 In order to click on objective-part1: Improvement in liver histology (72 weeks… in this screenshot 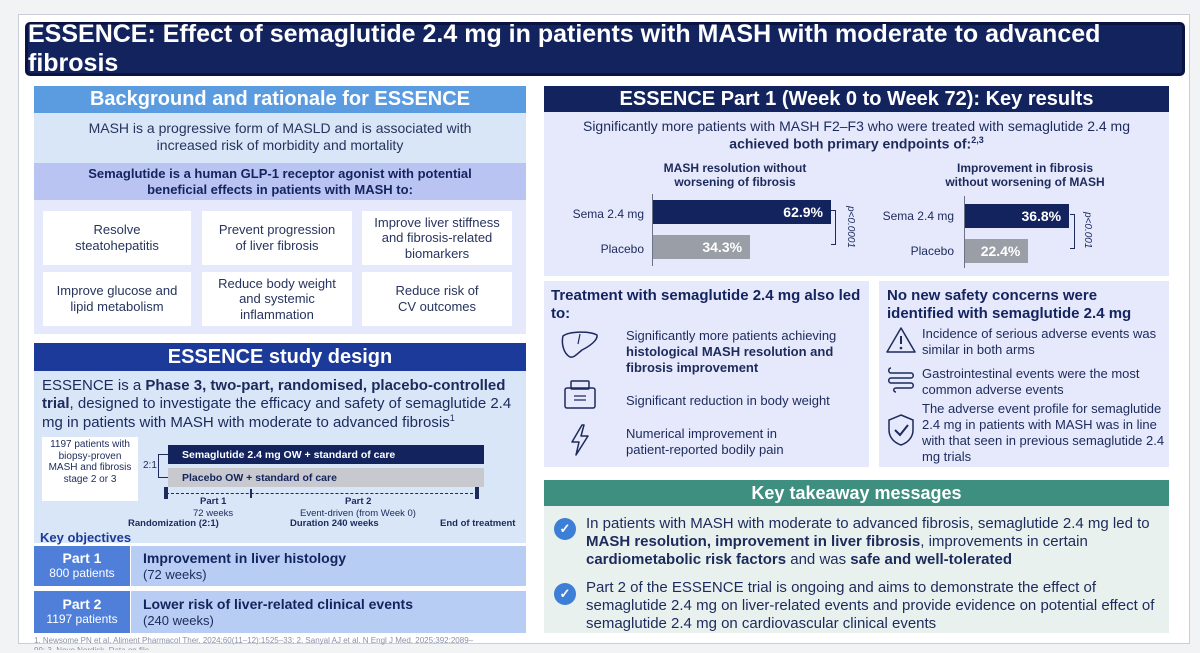, I will do `click(328, 566)`.